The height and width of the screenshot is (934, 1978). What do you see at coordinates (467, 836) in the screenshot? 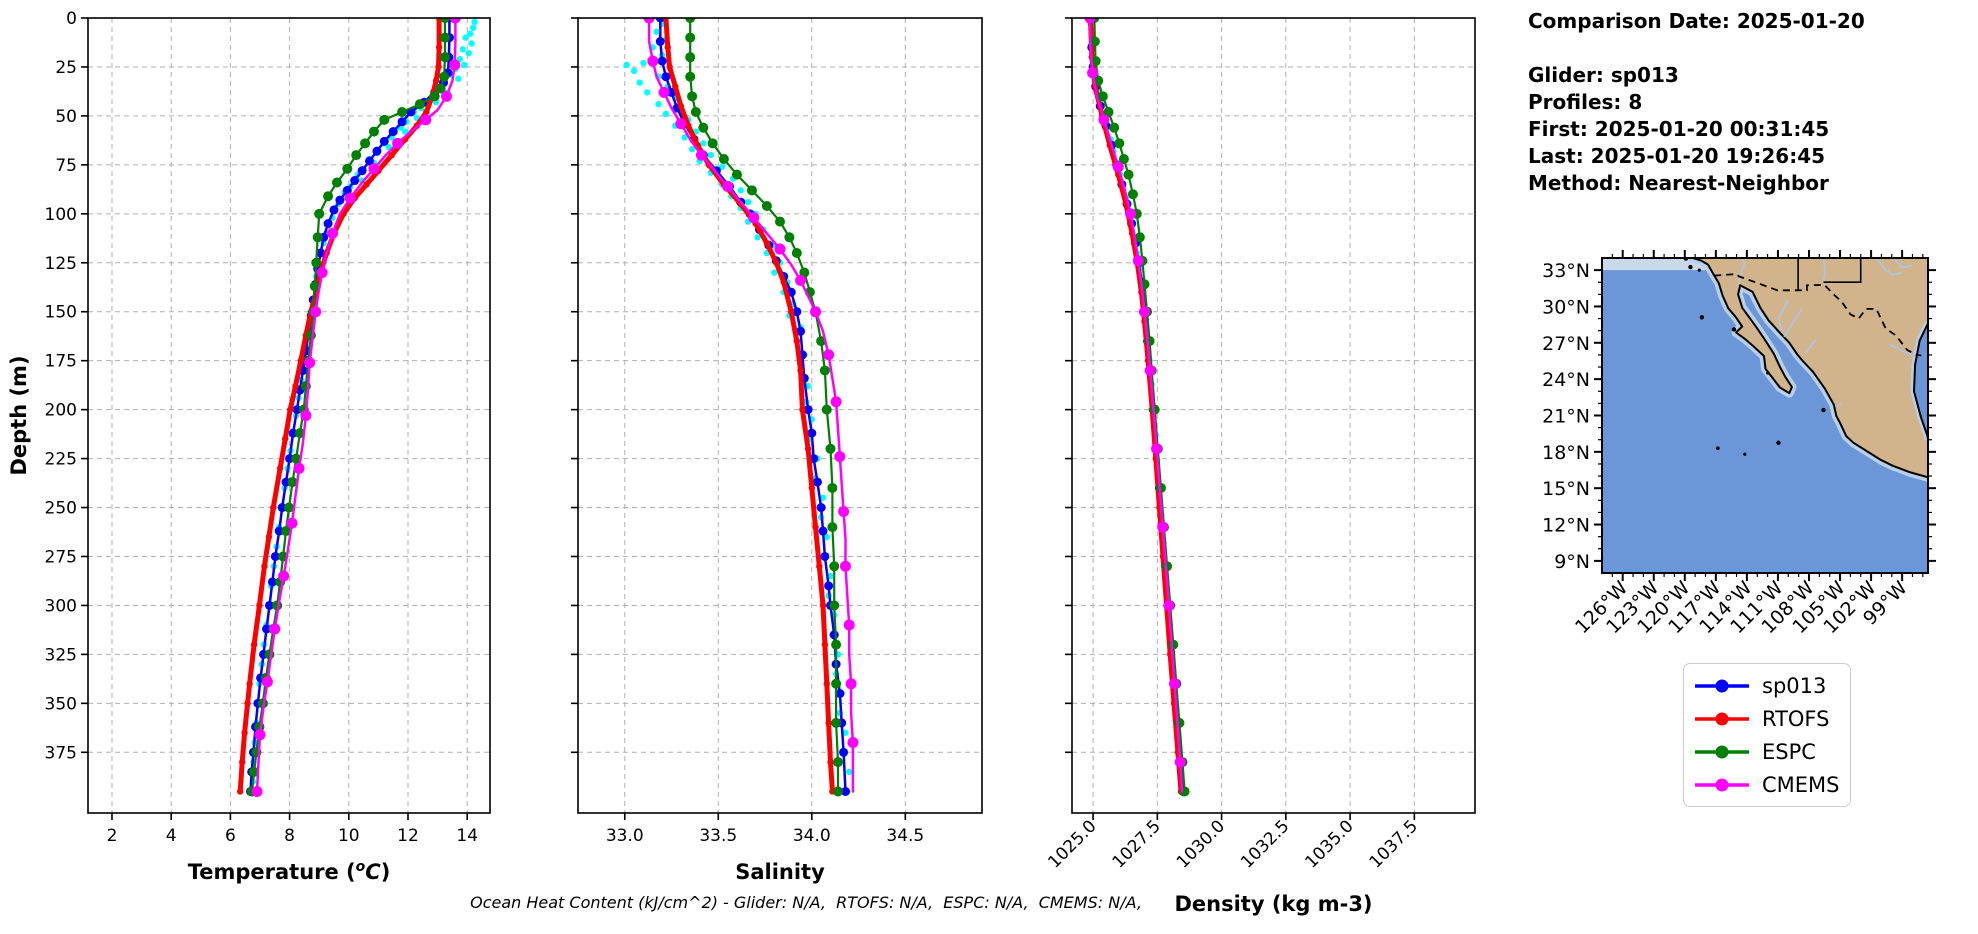
I see `x-tick-label: 14` at bounding box center [467, 836].